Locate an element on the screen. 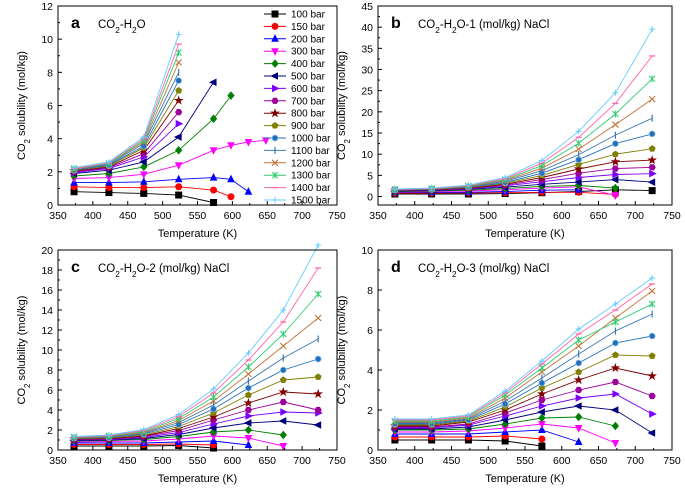 The width and height of the screenshot is (685, 494). x-tick-label: 450 is located at coordinates (452, 216).